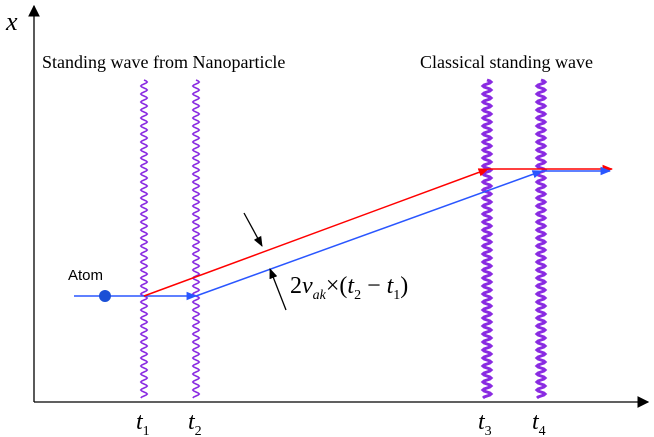  Describe the element at coordinates (487, 239) in the screenshot. I see `standing-wave-t3` at that location.